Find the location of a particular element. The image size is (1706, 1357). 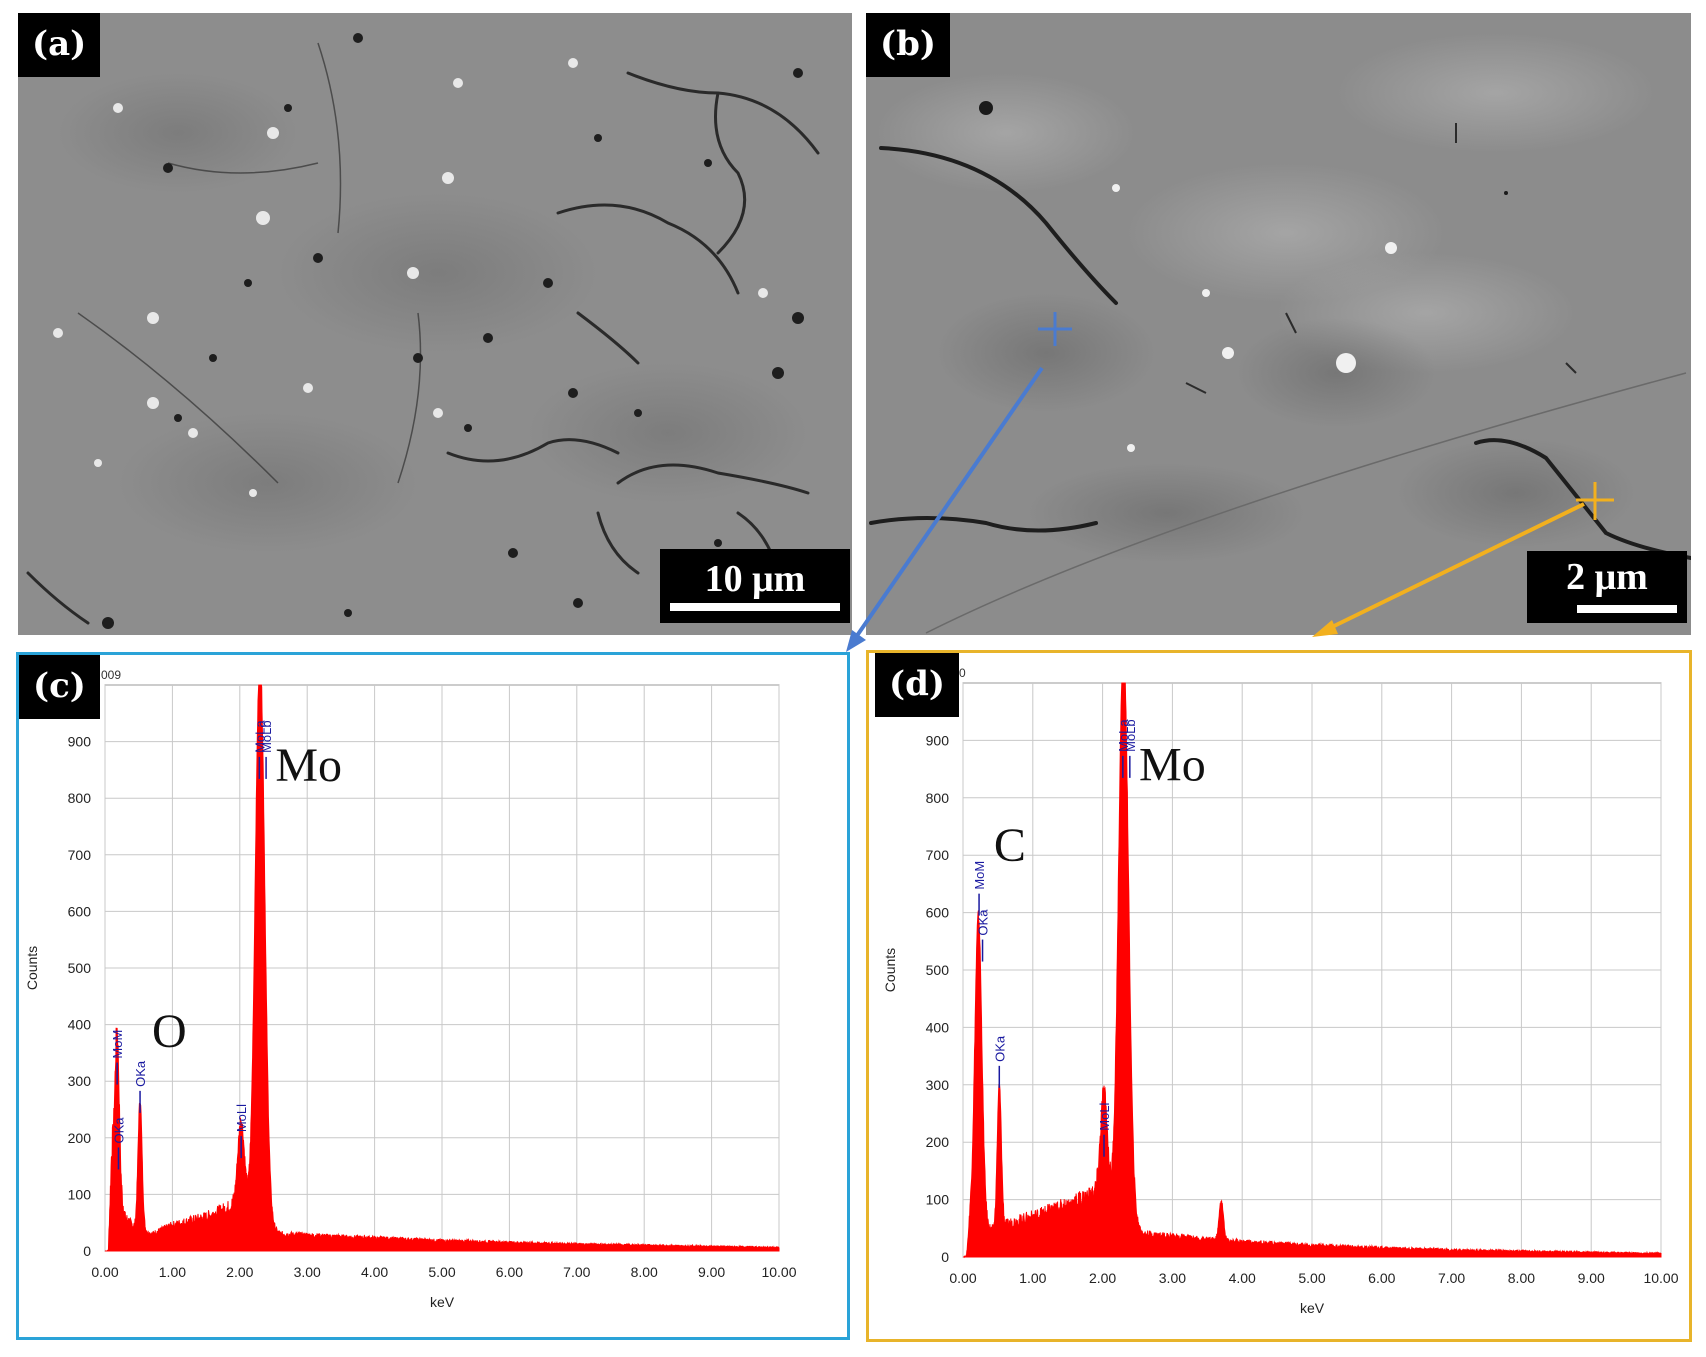

spectrum-id-fragment: 009 is located at coordinates (111, 675).